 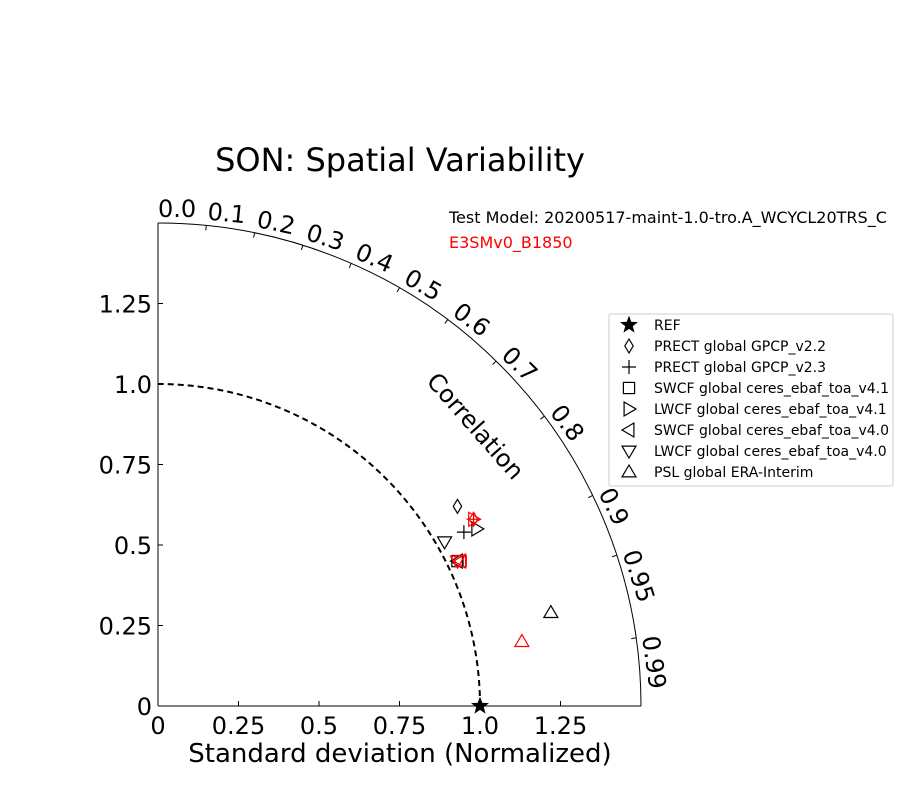 What do you see at coordinates (457, 506) in the screenshot?
I see `data-point-diamond` at bounding box center [457, 506].